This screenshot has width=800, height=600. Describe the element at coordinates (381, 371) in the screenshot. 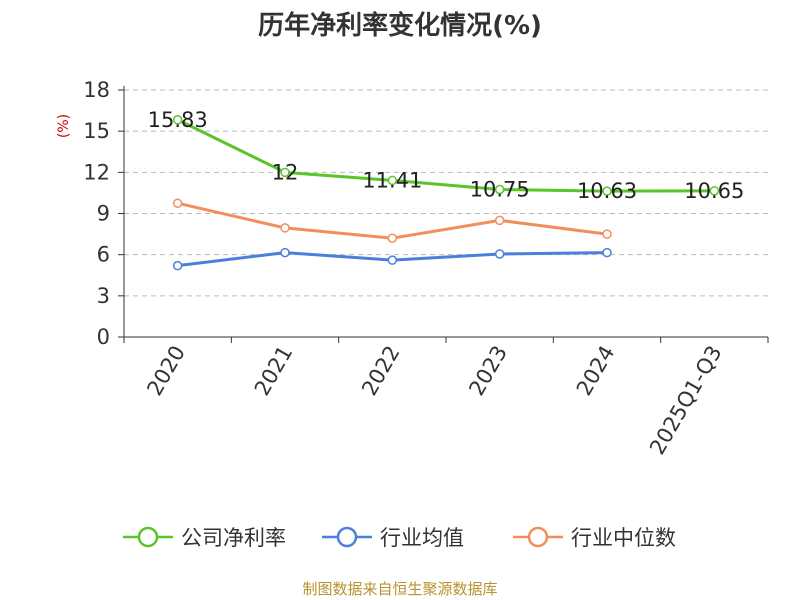

I see `x-tick-label: 2022` at that location.